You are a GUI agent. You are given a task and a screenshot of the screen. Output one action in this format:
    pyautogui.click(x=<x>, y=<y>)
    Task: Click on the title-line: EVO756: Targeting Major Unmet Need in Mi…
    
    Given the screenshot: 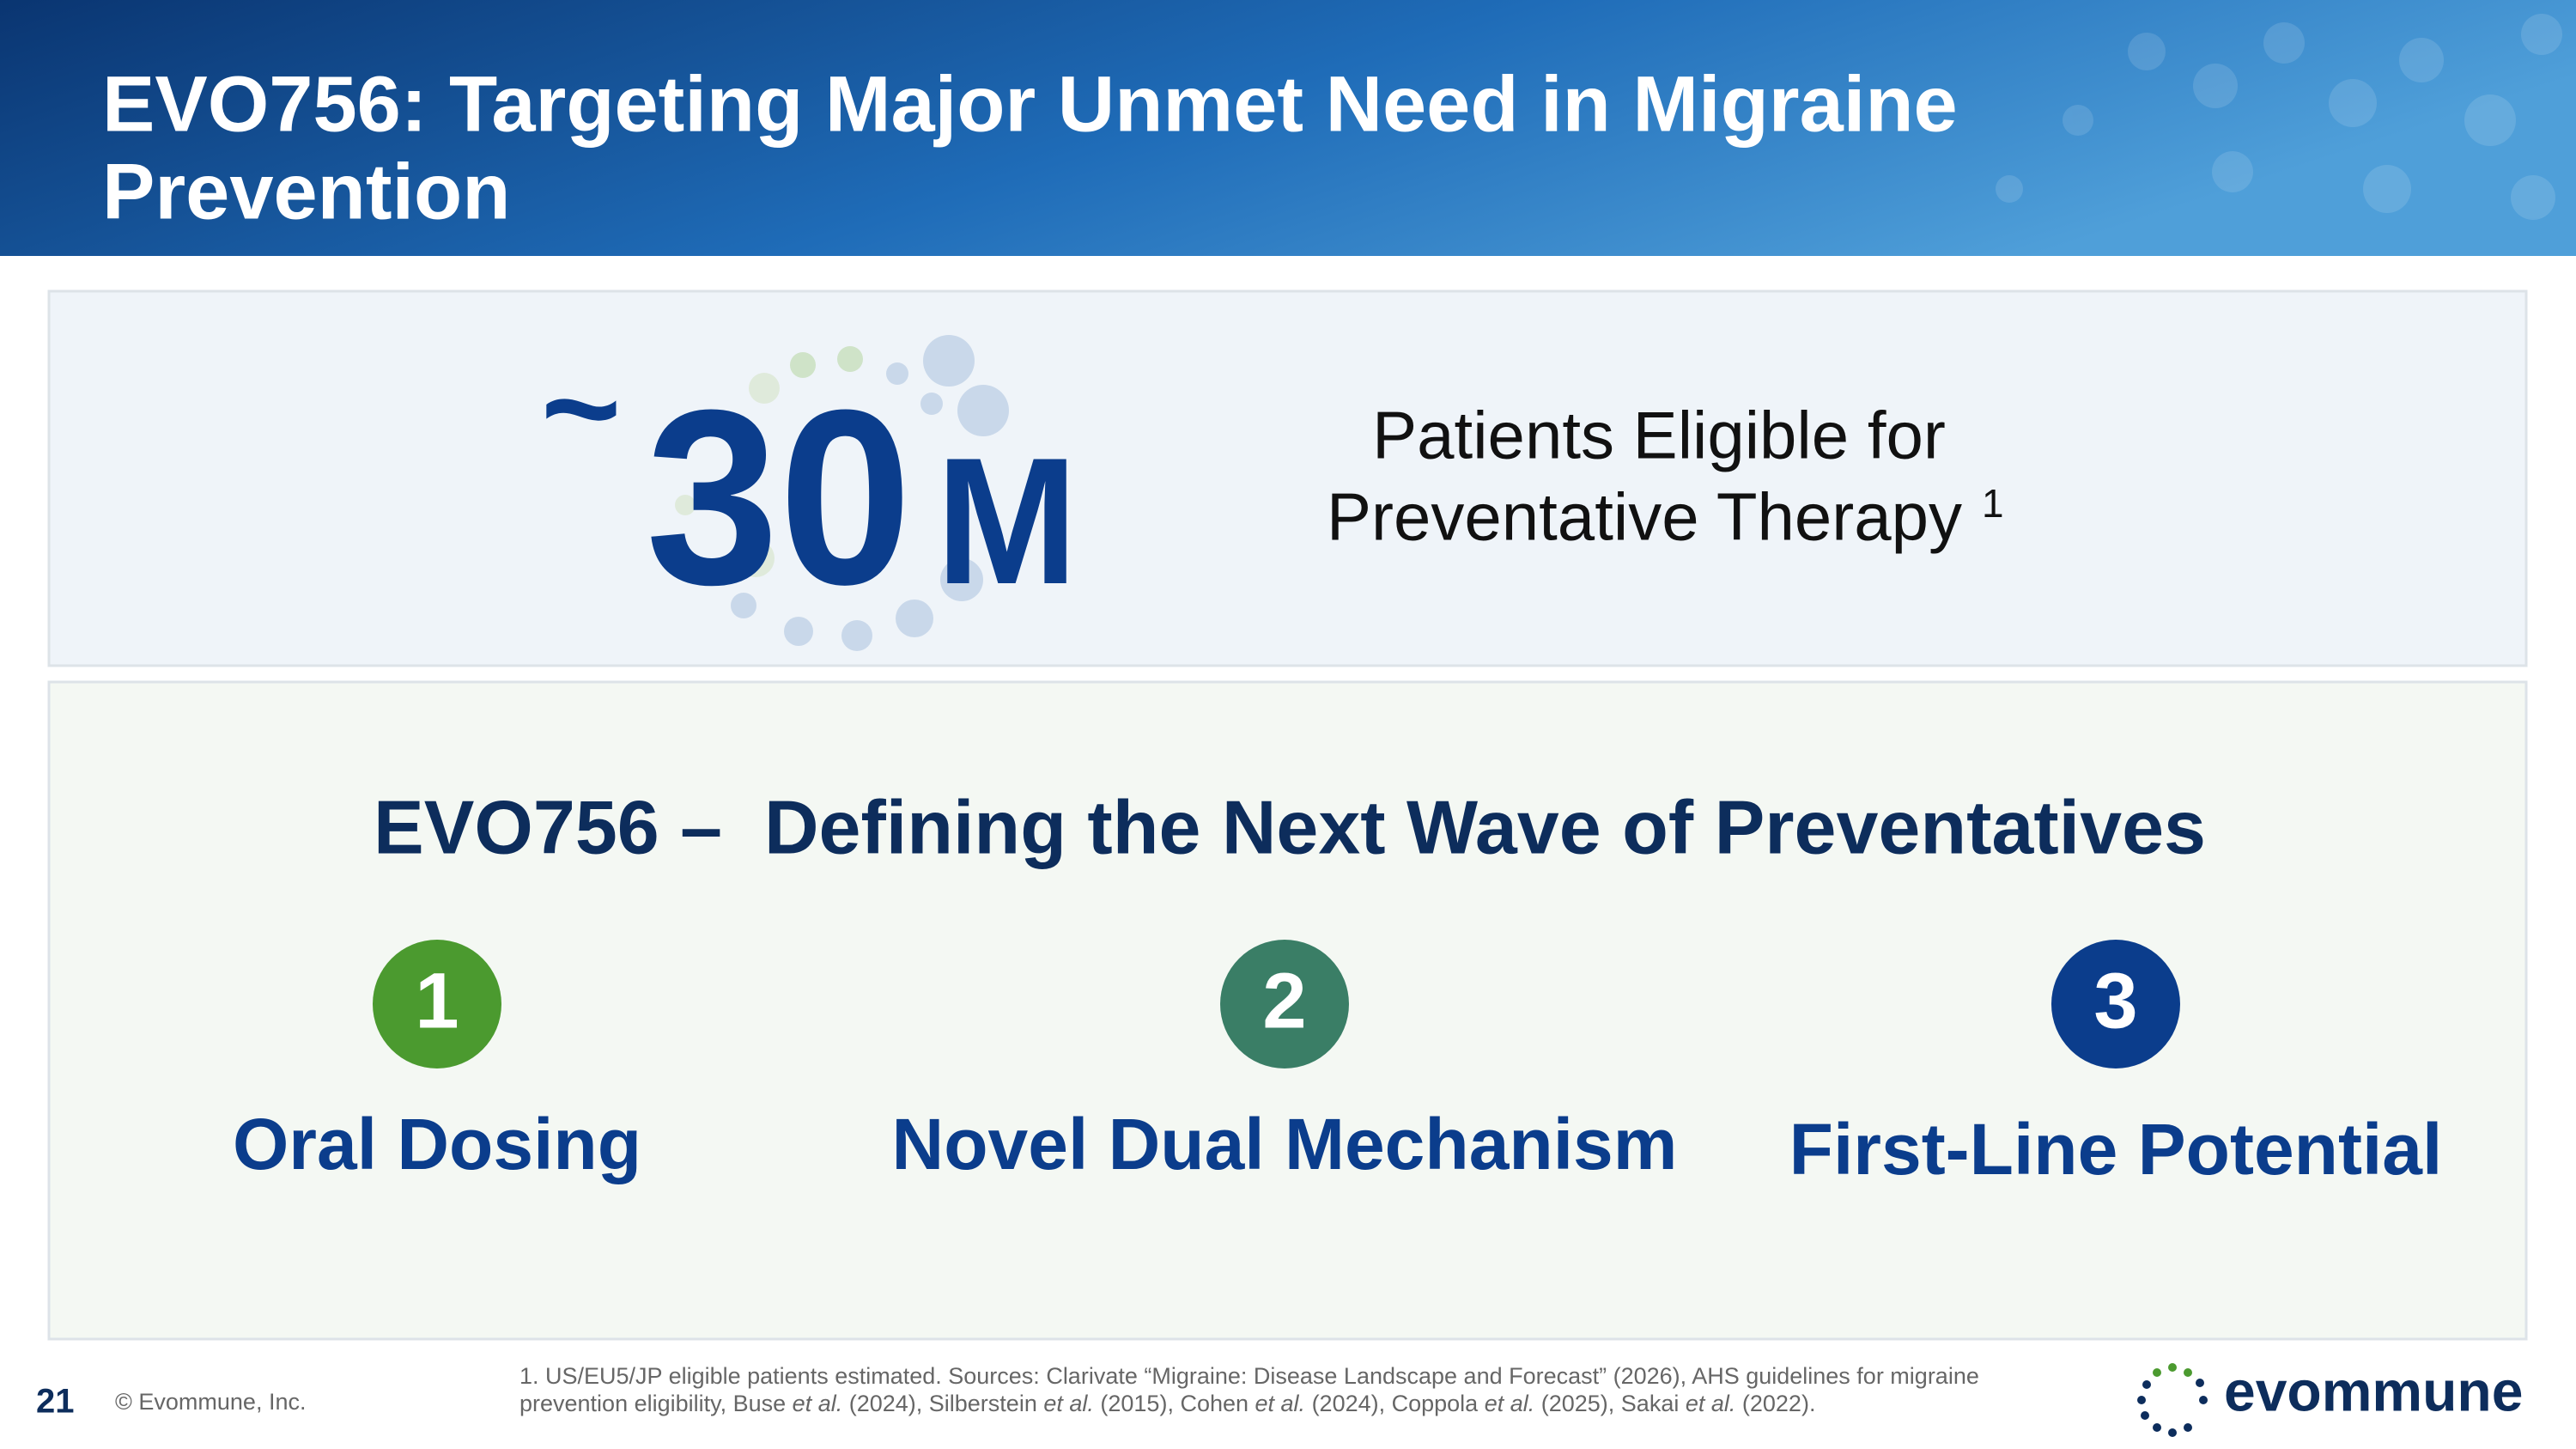 What is the action you would take?
    pyautogui.click(x=1030, y=104)
    